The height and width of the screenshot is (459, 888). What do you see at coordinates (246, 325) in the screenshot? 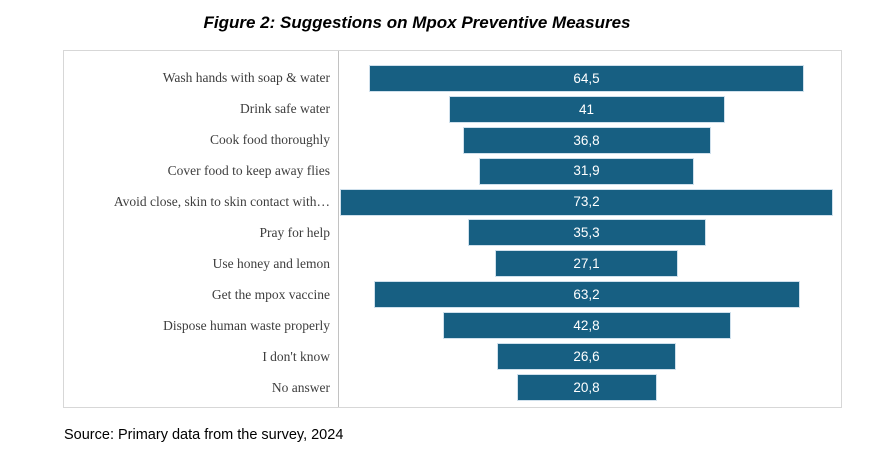
I see `category-label: Dispose human waste properly` at bounding box center [246, 325].